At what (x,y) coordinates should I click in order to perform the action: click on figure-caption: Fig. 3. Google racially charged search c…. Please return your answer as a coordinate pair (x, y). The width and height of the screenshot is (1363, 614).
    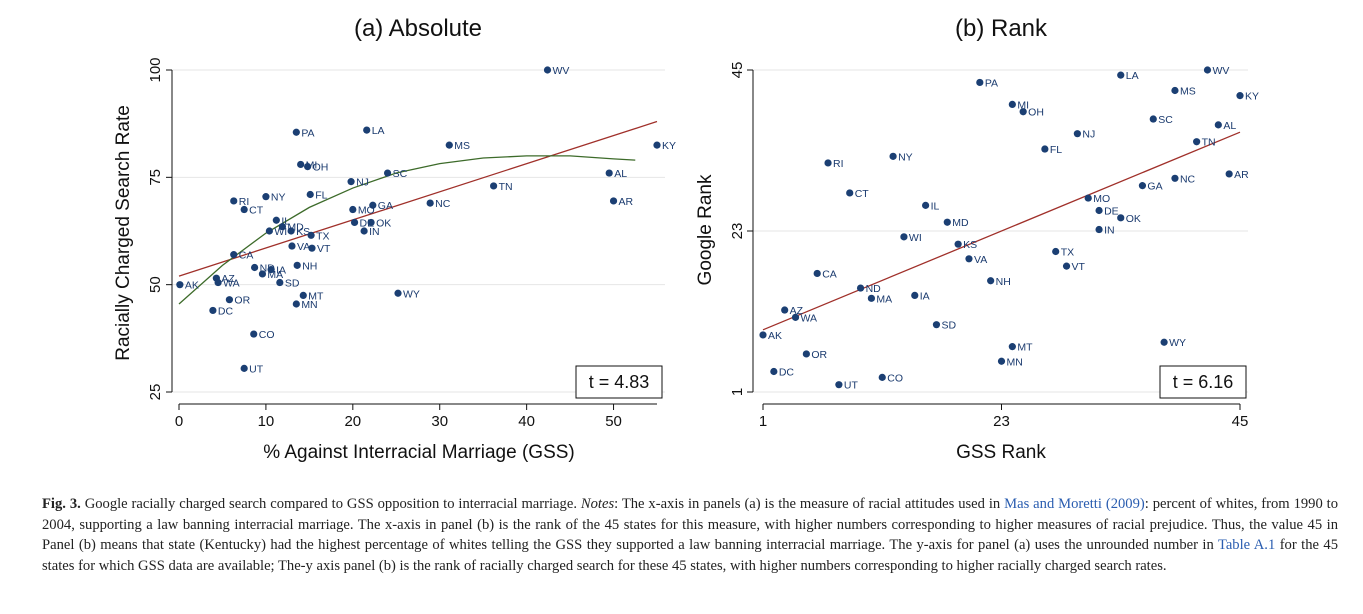
    Looking at the image, I should click on (690, 535).